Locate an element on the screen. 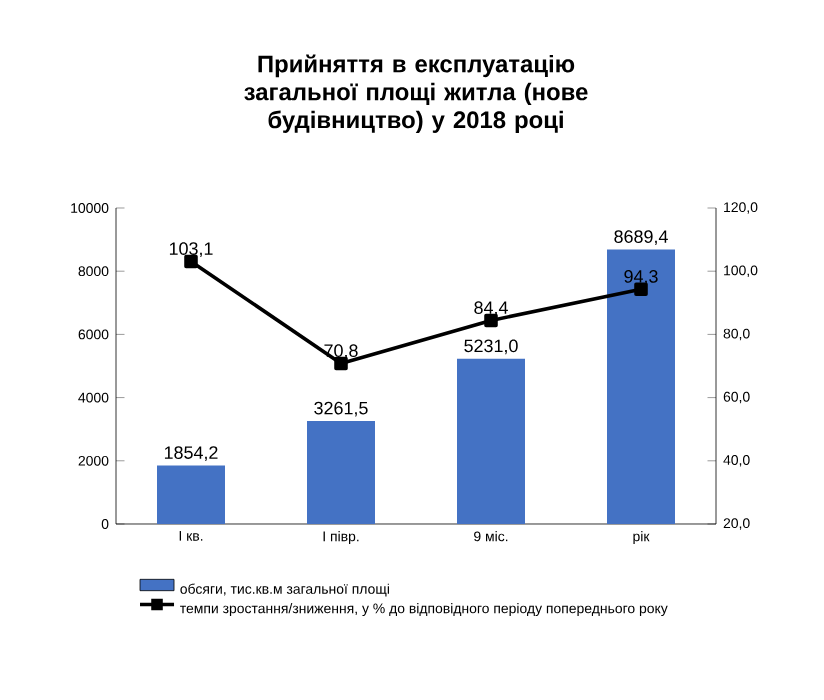 The image size is (824, 700). data-label: 3261,5 is located at coordinates (341, 409).